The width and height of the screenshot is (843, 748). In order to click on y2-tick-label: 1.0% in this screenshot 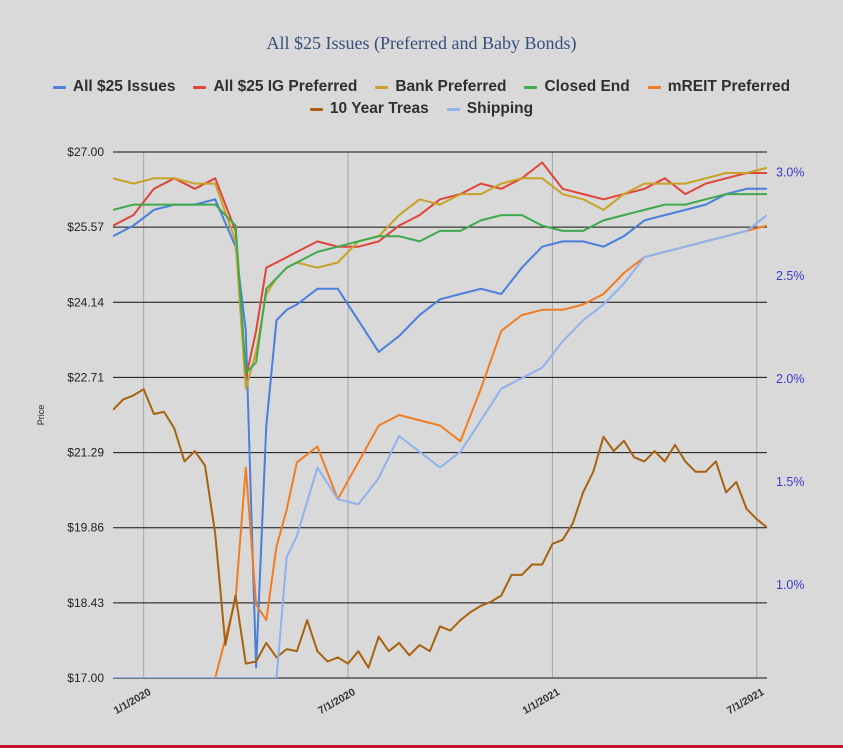, I will do `click(790, 585)`.